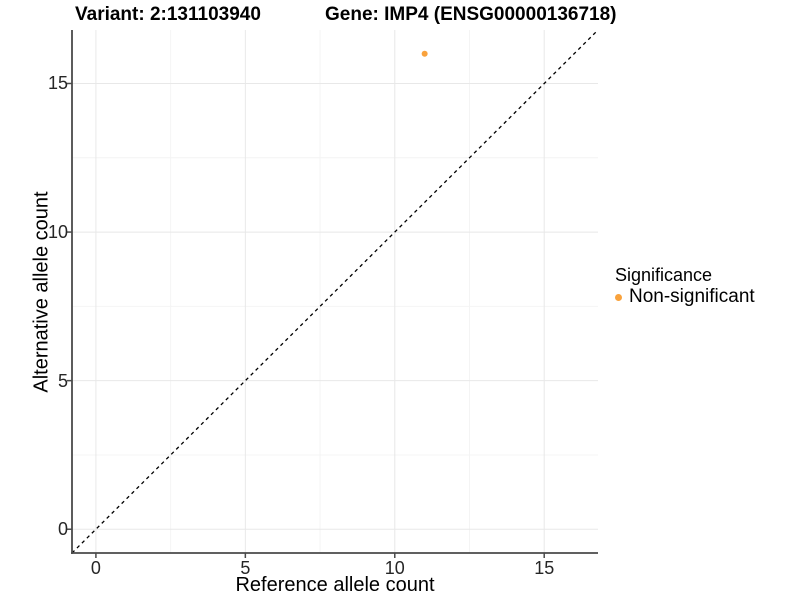 Image resolution: width=800 pixels, height=600 pixels. Describe the element at coordinates (335, 585) in the screenshot. I see `x-axis-label: Reference allele count` at that location.